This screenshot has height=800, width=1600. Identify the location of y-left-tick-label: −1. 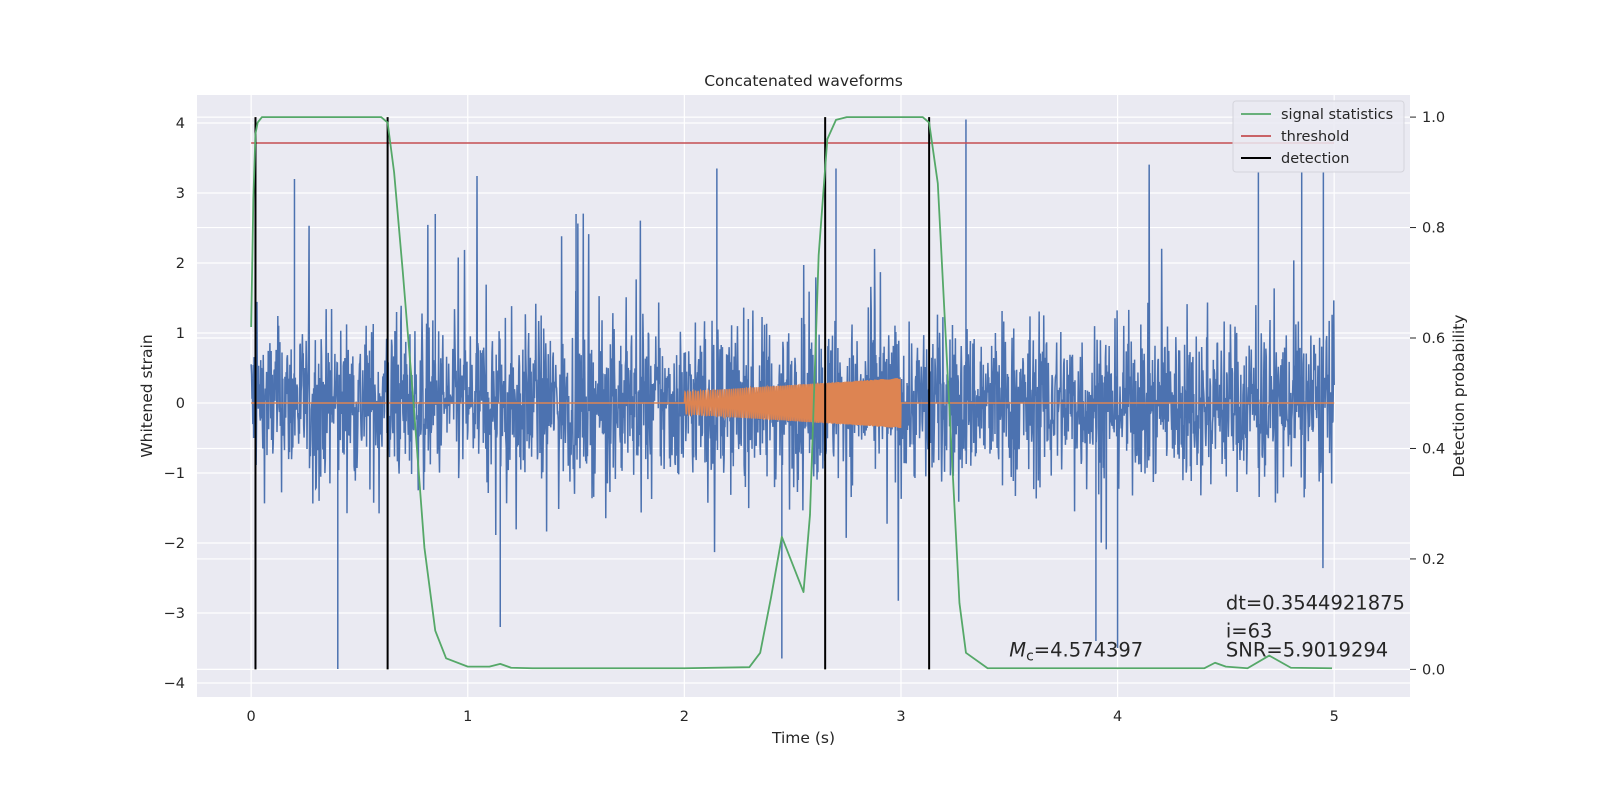
(174, 474).